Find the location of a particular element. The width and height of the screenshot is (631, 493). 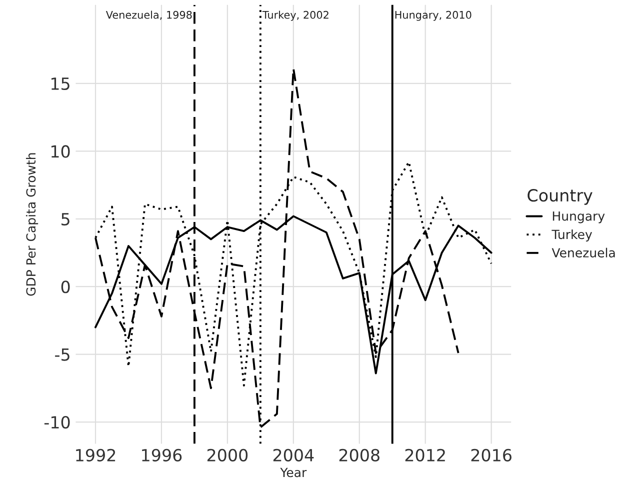

y-tick-label: 5 is located at coordinates (66, 219).